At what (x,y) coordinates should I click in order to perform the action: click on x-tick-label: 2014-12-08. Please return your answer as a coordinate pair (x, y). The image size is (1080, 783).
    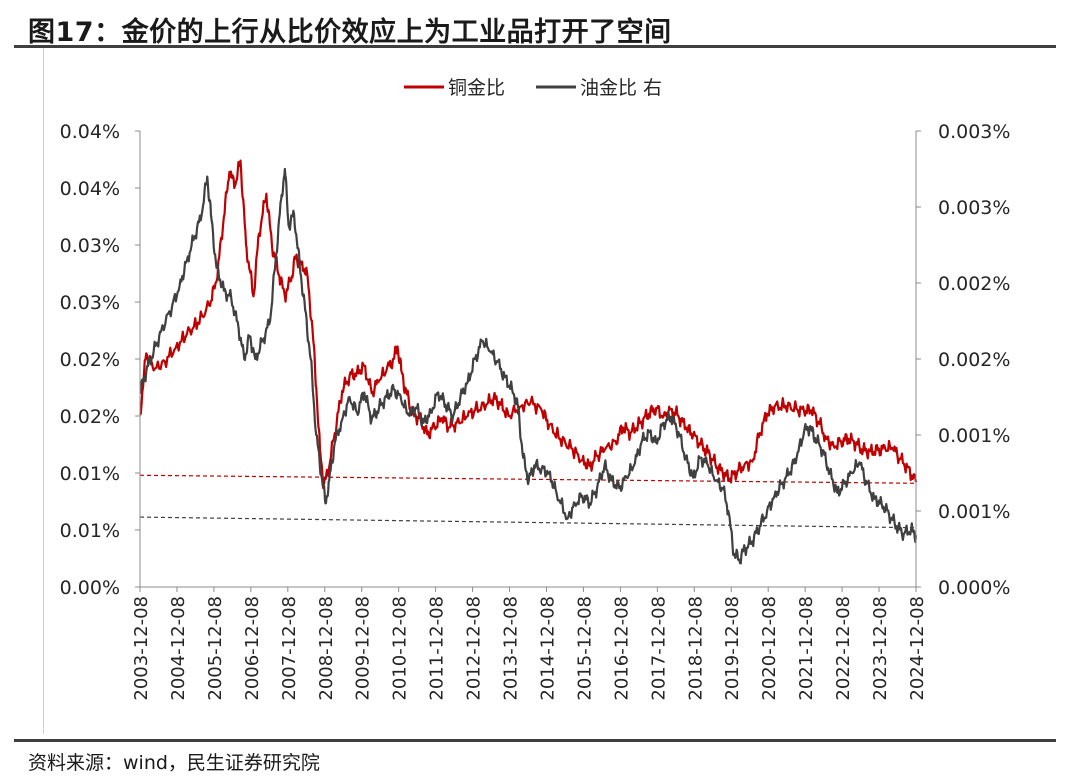
    Looking at the image, I should click on (547, 648).